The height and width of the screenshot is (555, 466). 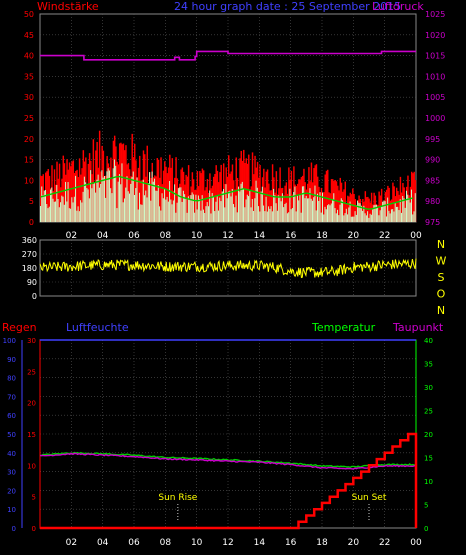 I want to click on rain-y-tick: 25, so click(x=31, y=372).